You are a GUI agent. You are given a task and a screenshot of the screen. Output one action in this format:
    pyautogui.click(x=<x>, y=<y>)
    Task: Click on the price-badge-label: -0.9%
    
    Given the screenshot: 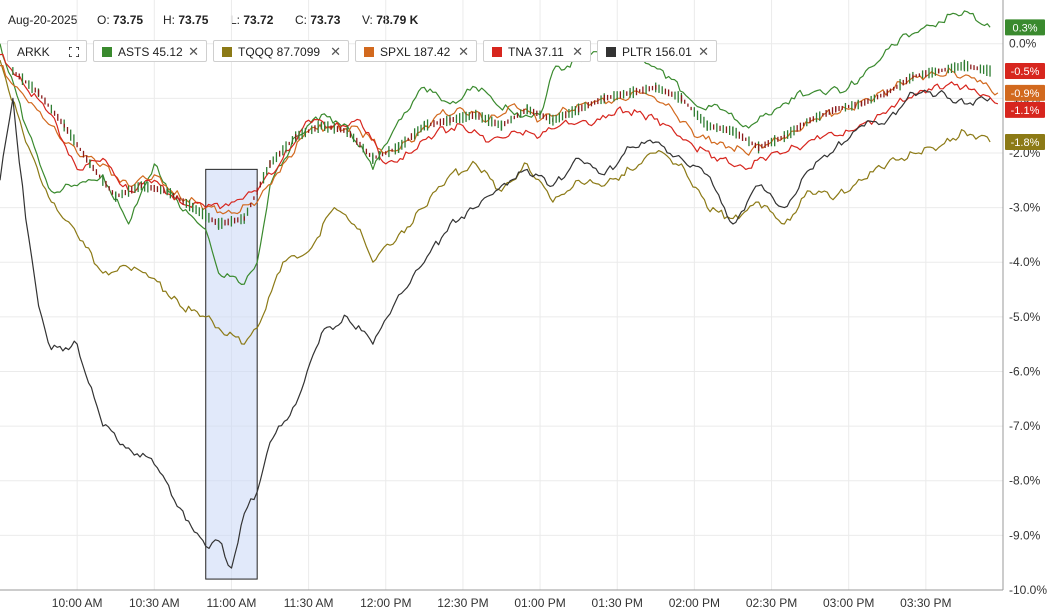 What is the action you would take?
    pyautogui.click(x=1025, y=94)
    